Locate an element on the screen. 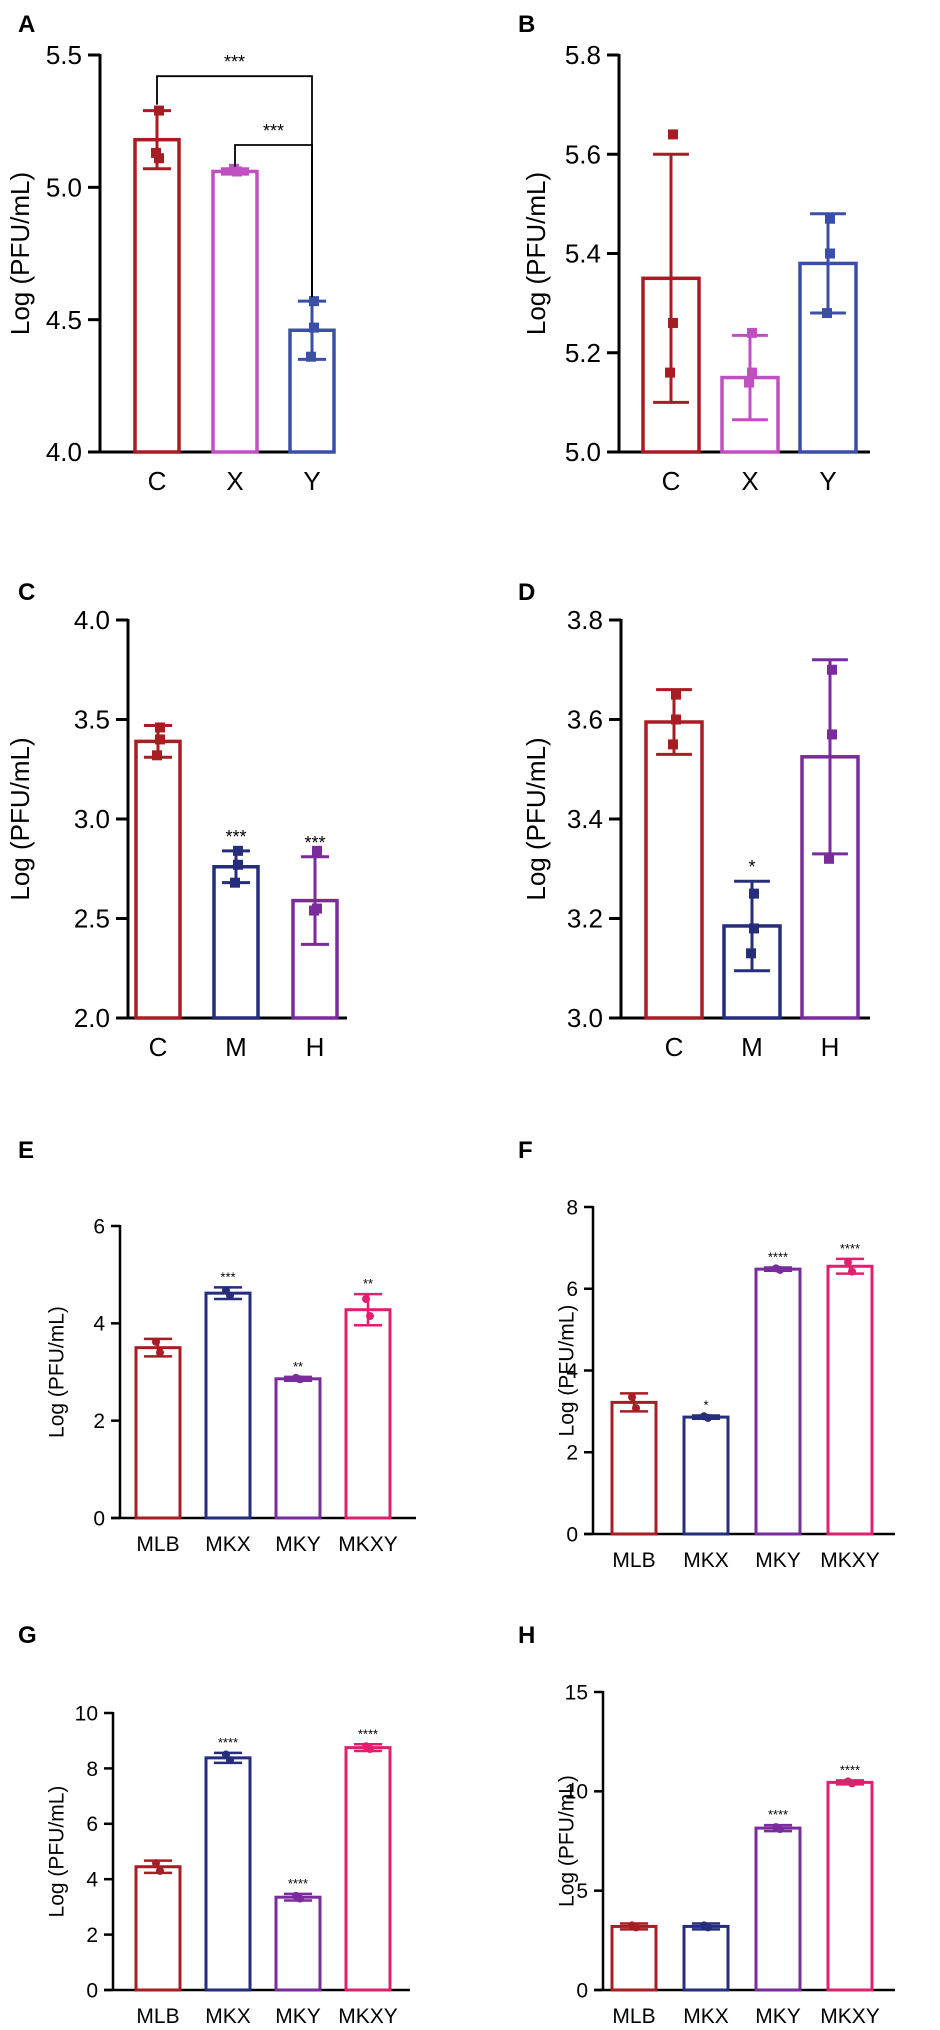 The height and width of the screenshot is (2030, 940). panel-label: H is located at coordinates (526, 1635).